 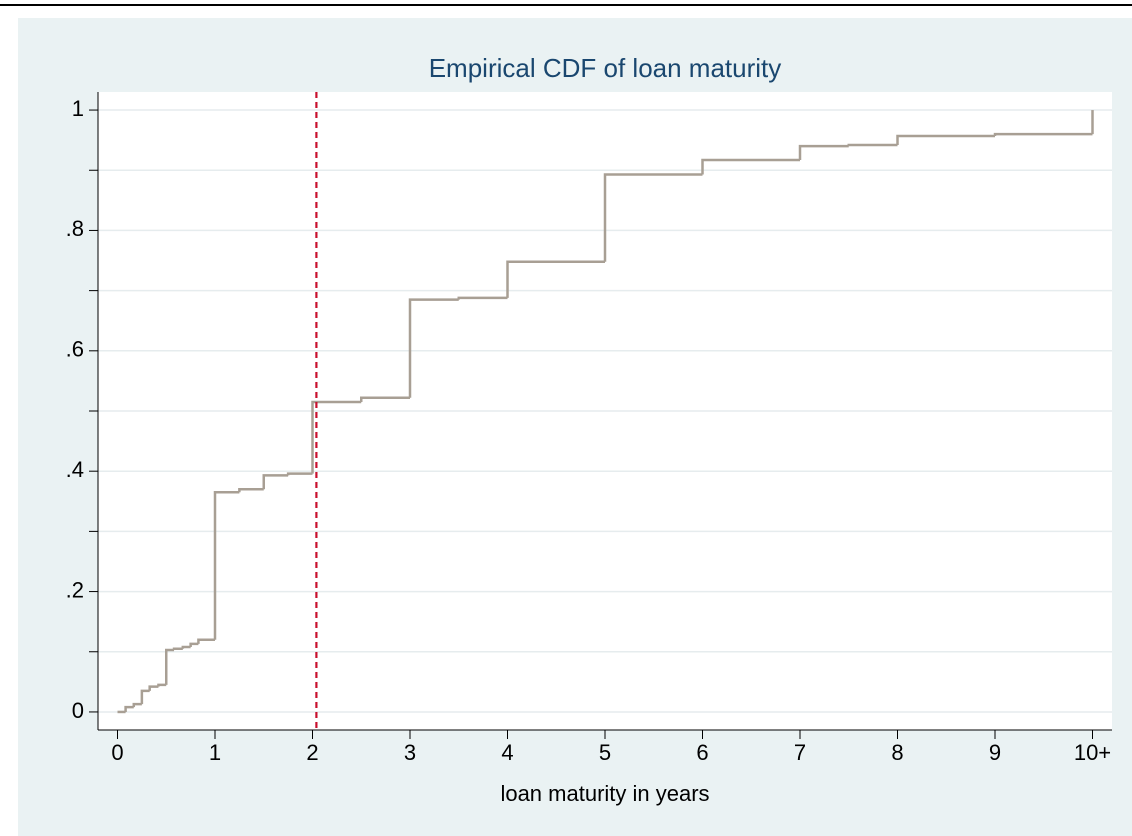 What do you see at coordinates (215, 752) in the screenshot?
I see `x-tick-label: 1` at bounding box center [215, 752].